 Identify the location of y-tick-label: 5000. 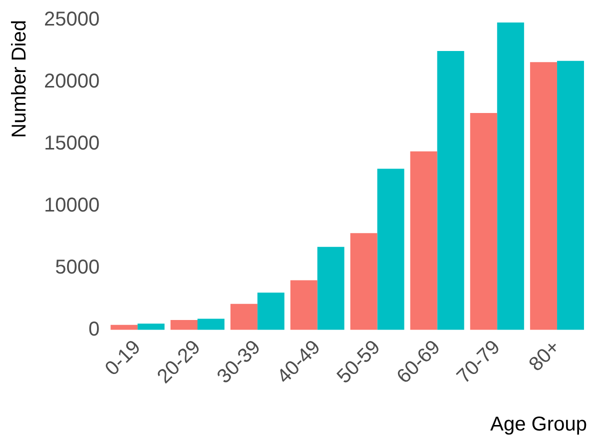
(77, 267).